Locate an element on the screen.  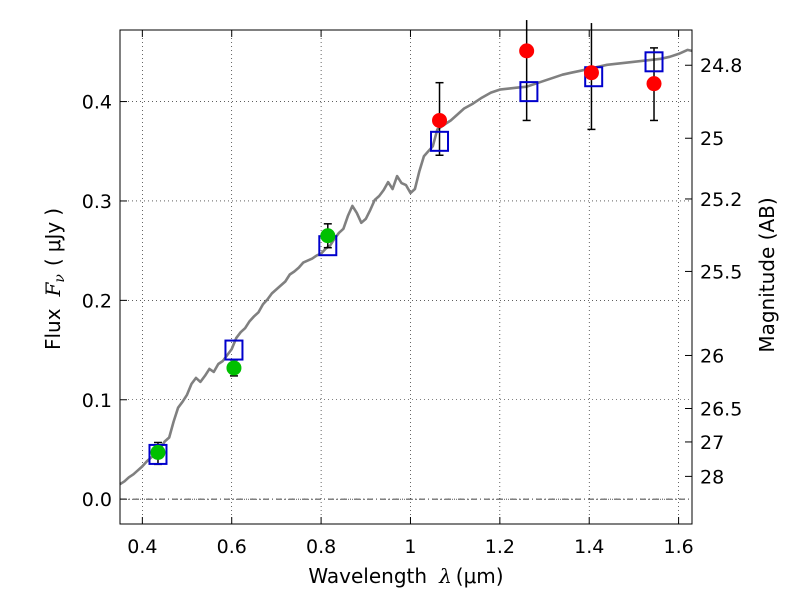
x-tick-label: 1 is located at coordinates (410, 547).